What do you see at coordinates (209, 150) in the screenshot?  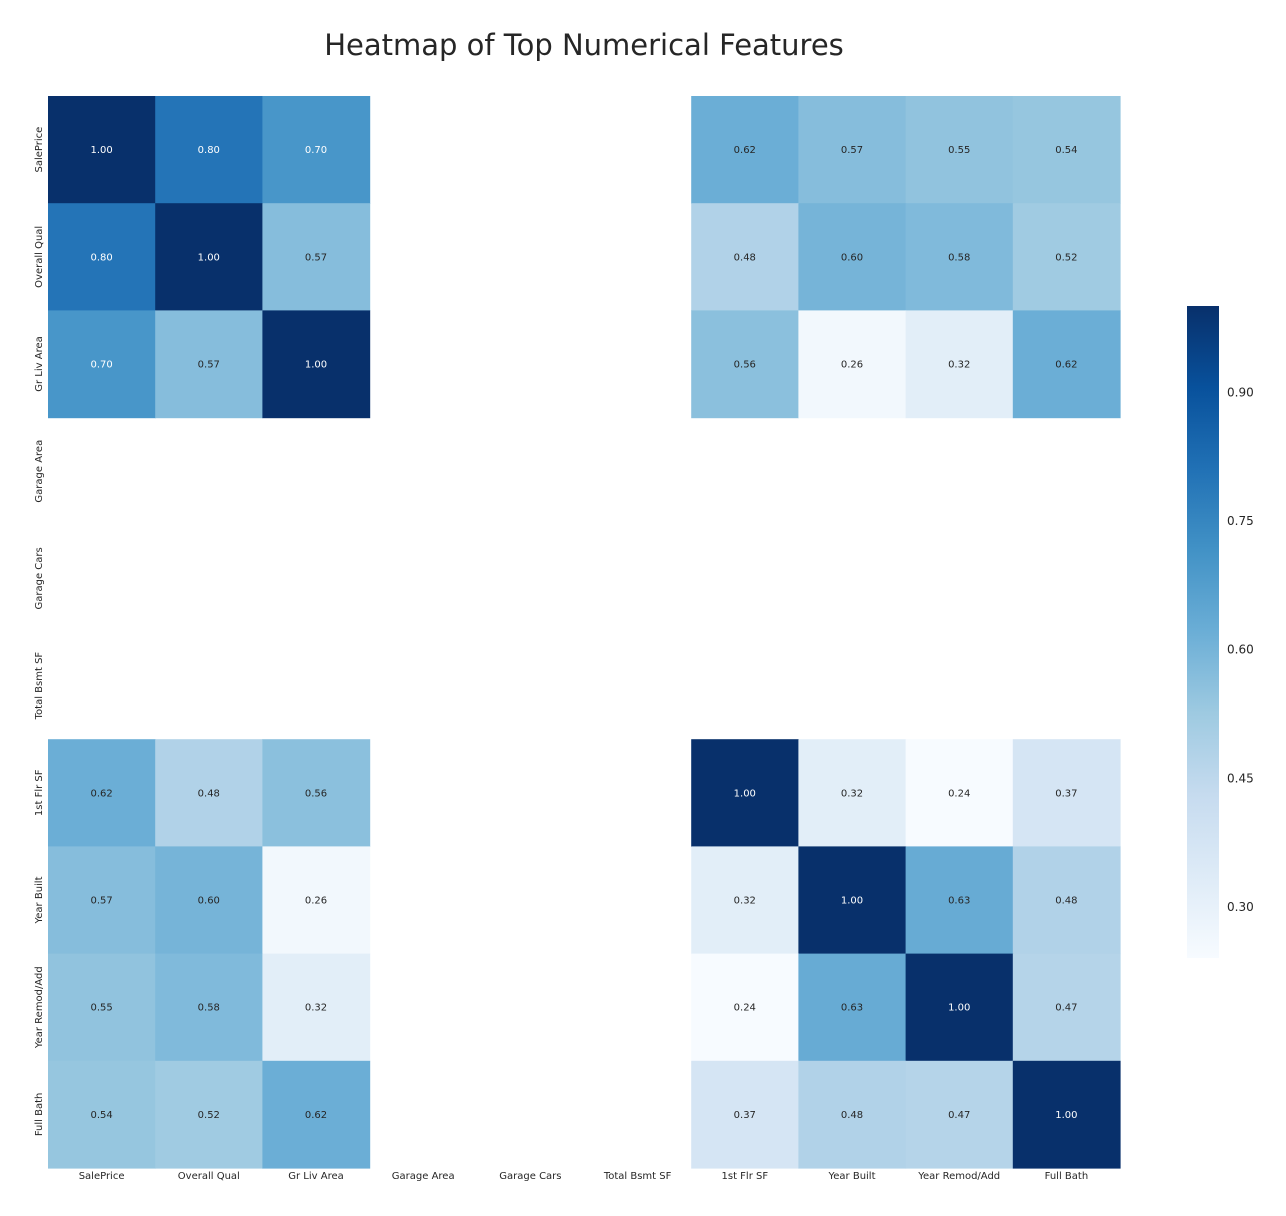 I see `cell-value-label: 0.80` at bounding box center [209, 150].